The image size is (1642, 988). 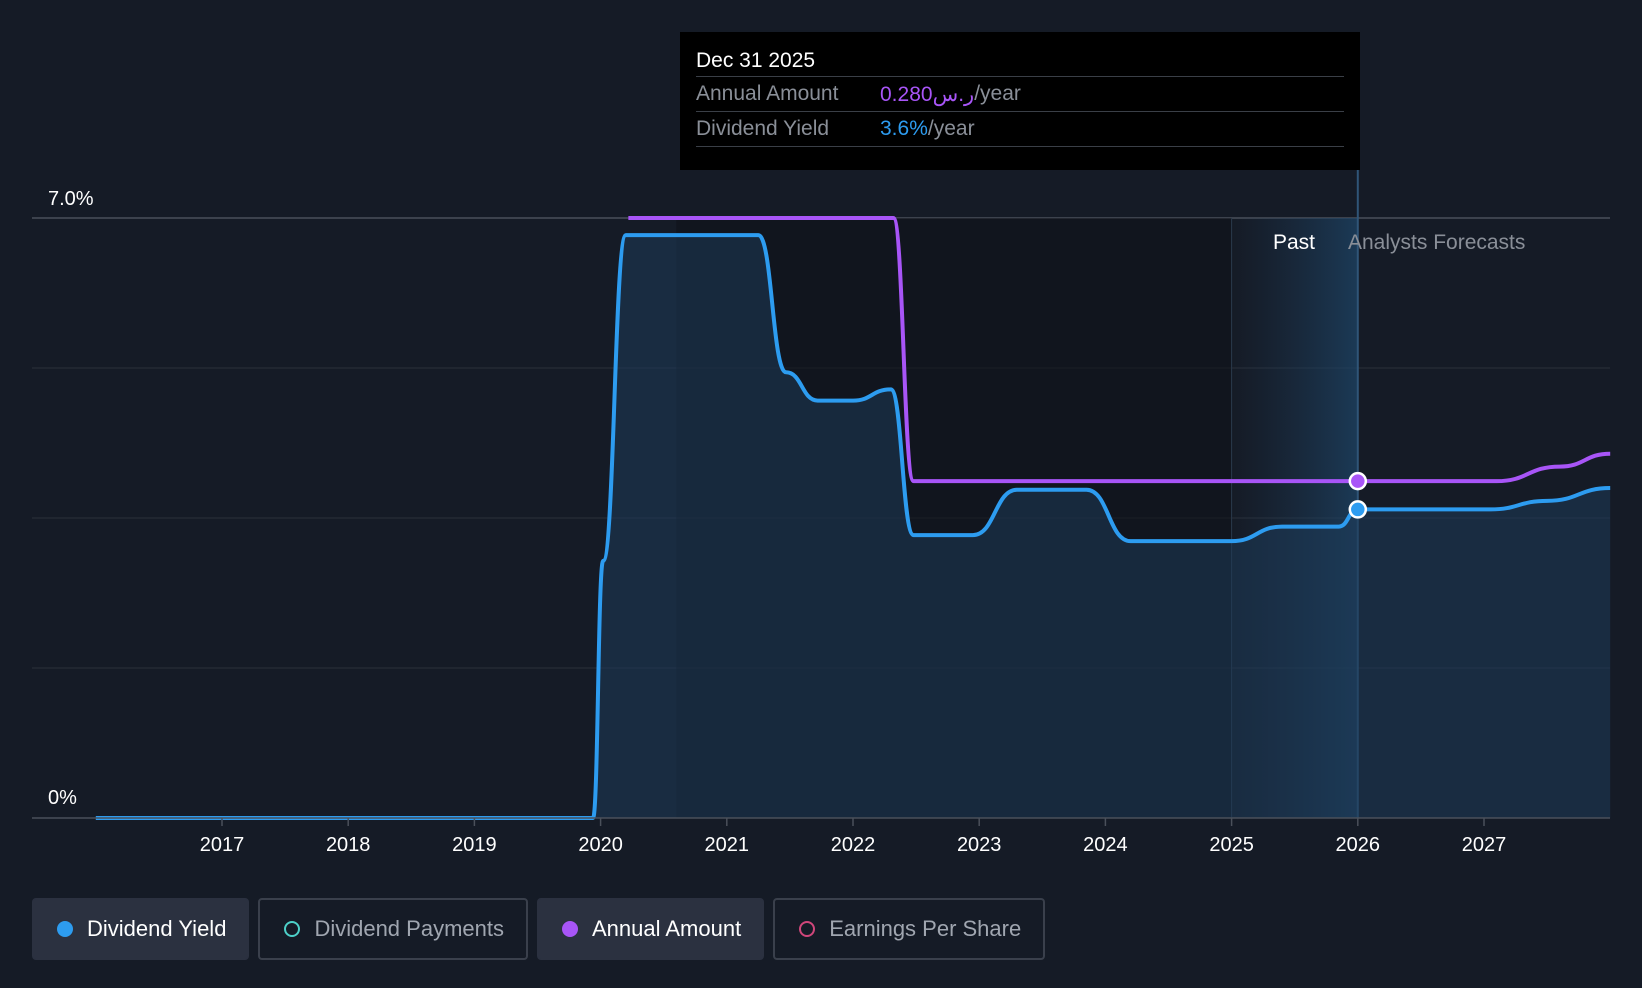 What do you see at coordinates (756, 60) in the screenshot?
I see `tooltip-date: Dec 31 2025` at bounding box center [756, 60].